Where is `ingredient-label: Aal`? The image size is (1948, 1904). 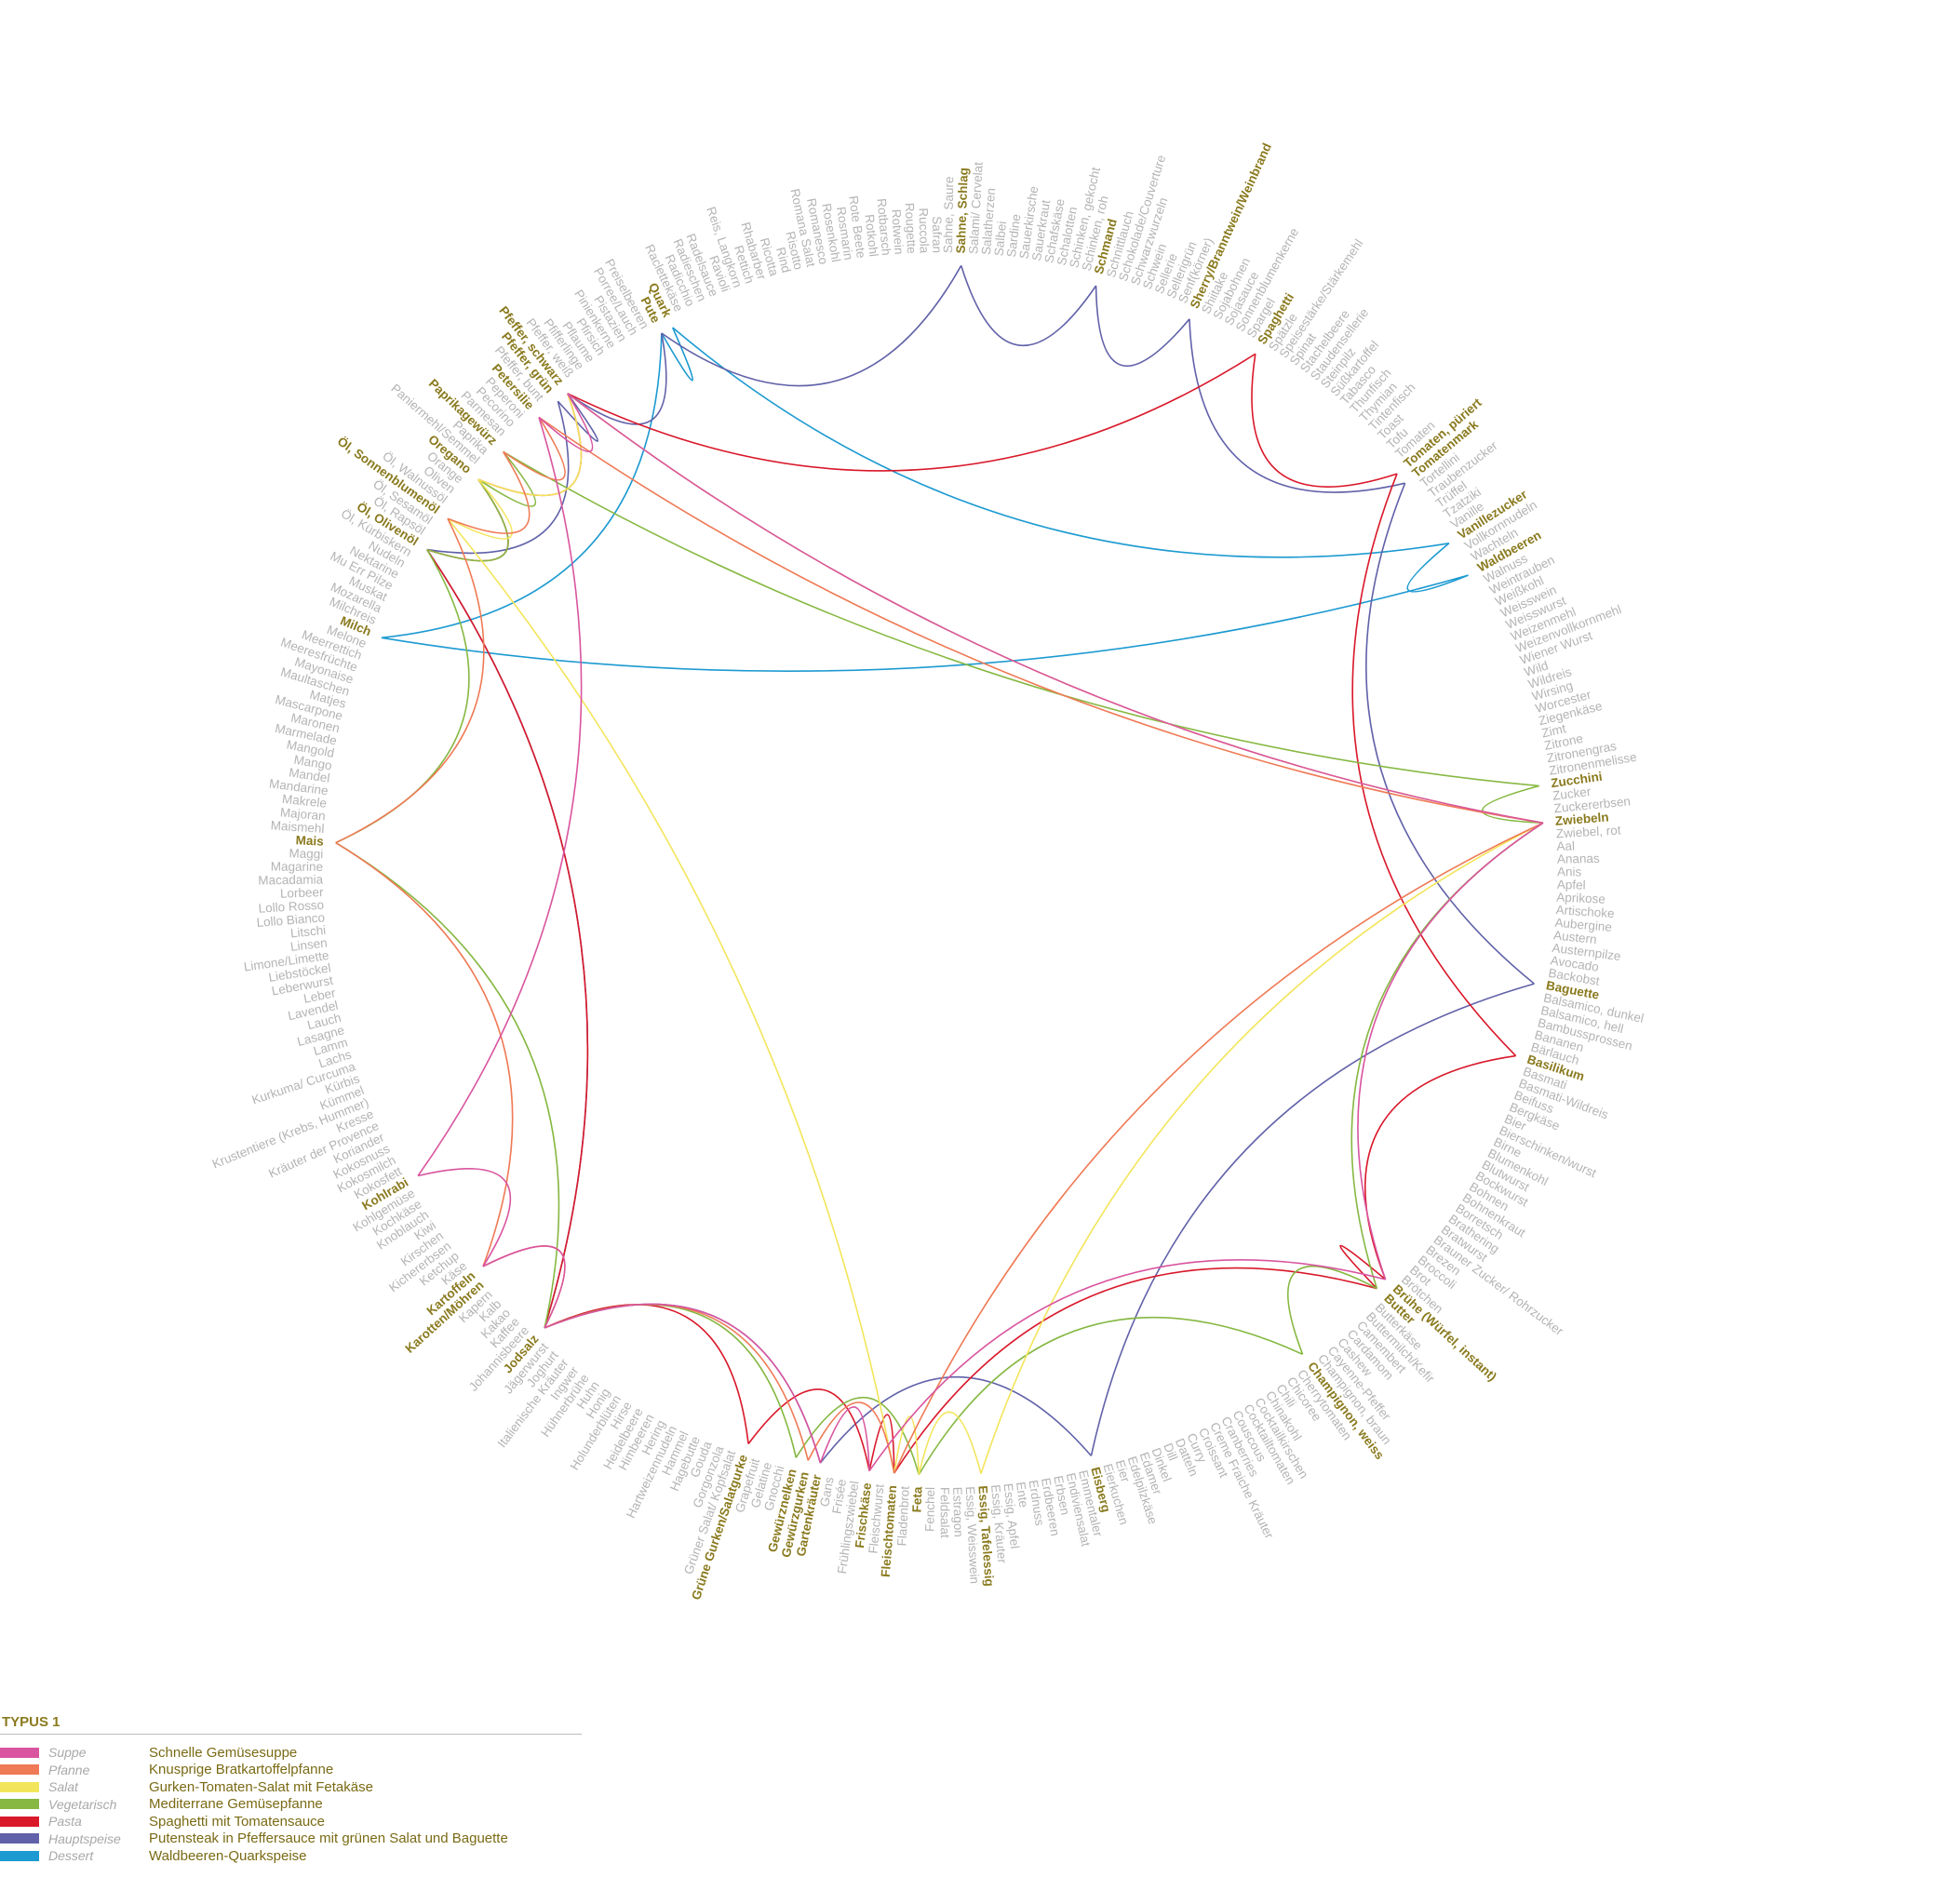
ingredient-label: Aal is located at coordinates (1565, 845).